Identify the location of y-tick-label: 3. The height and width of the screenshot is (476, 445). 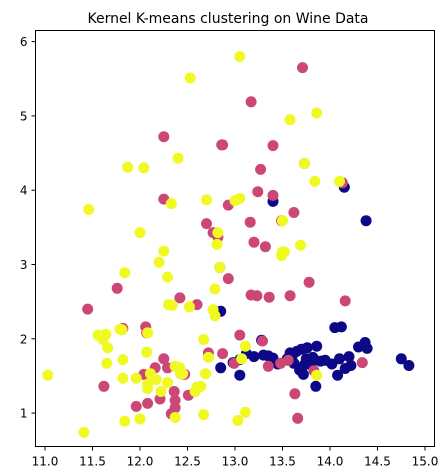
(24, 265).